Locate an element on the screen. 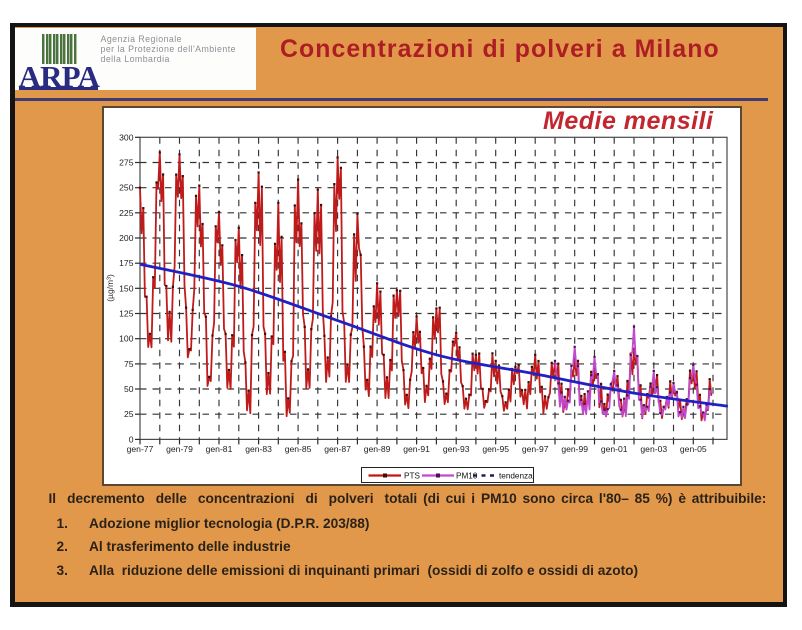 The image size is (802, 630). svg-text: gen-79 is located at coordinates (179, 448).